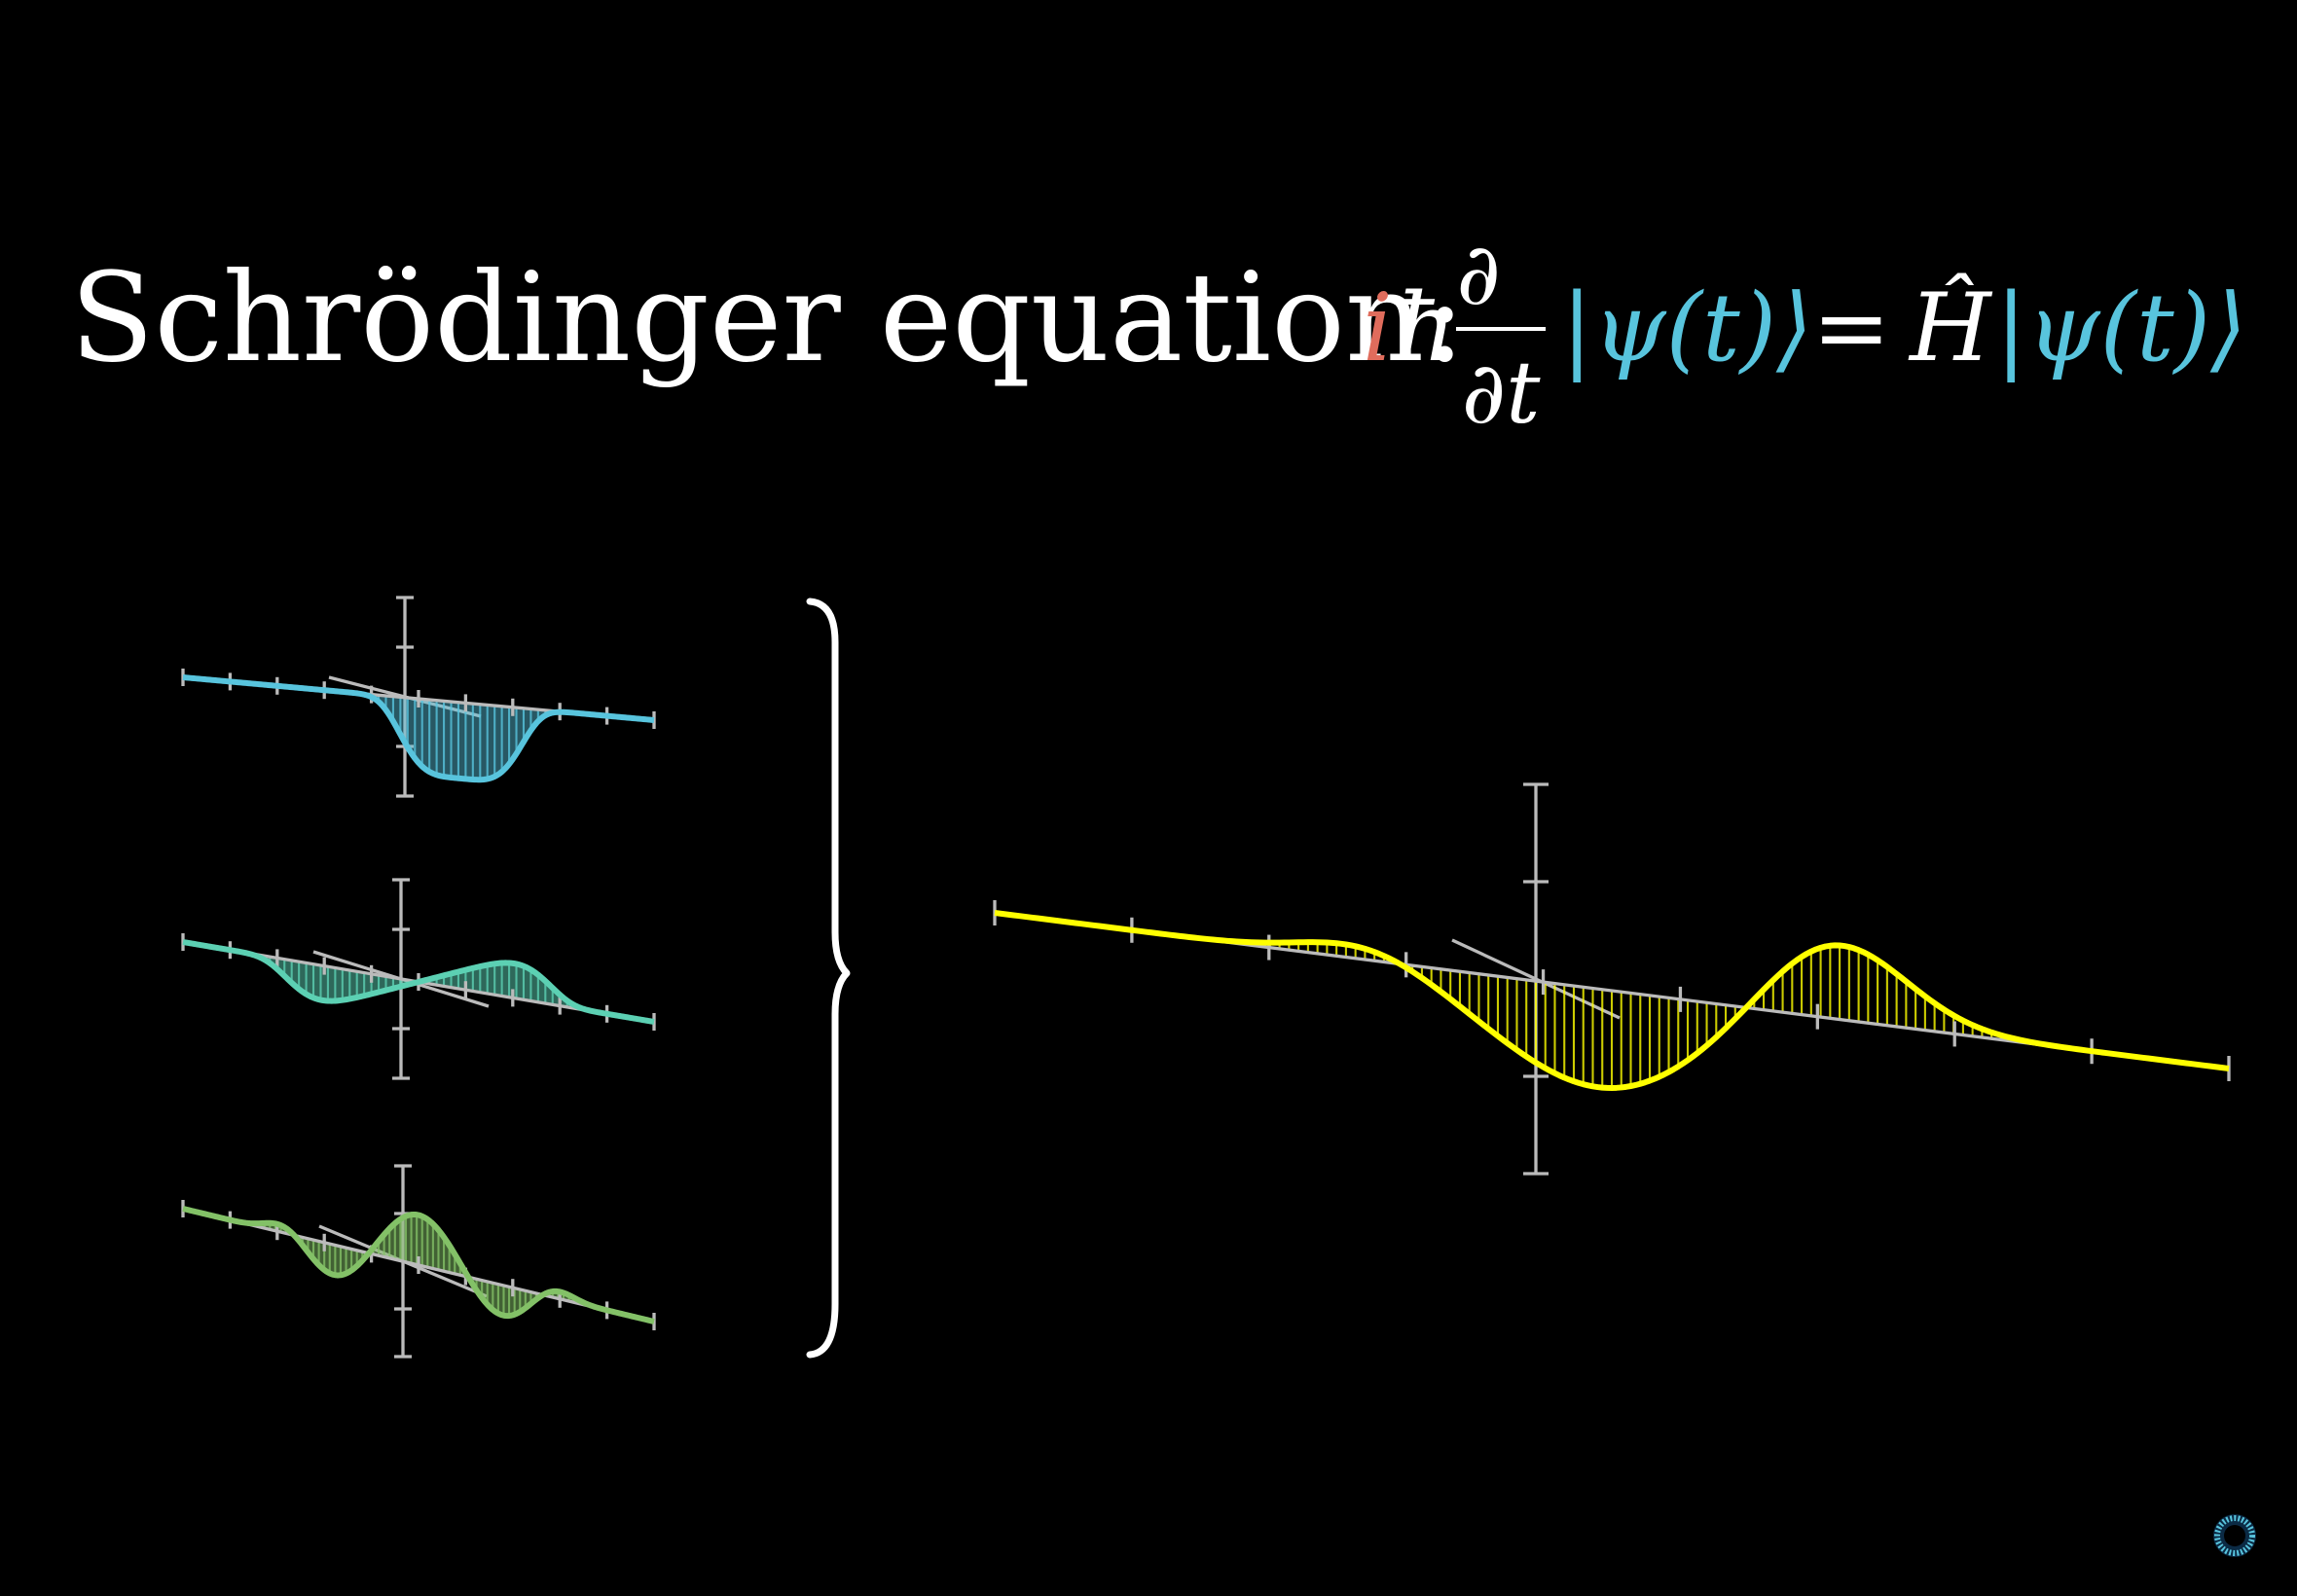 The height and width of the screenshot is (1596, 2297). I want to click on right-curly-brace-icon, so click(828, 978).